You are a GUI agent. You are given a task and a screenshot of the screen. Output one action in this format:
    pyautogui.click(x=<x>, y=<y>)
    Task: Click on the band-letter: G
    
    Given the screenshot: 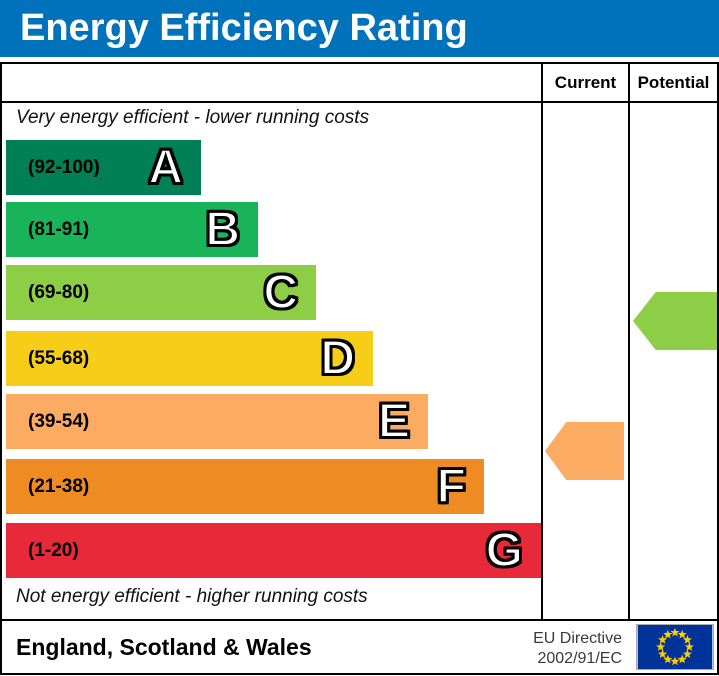 What is the action you would take?
    pyautogui.click(x=504, y=550)
    